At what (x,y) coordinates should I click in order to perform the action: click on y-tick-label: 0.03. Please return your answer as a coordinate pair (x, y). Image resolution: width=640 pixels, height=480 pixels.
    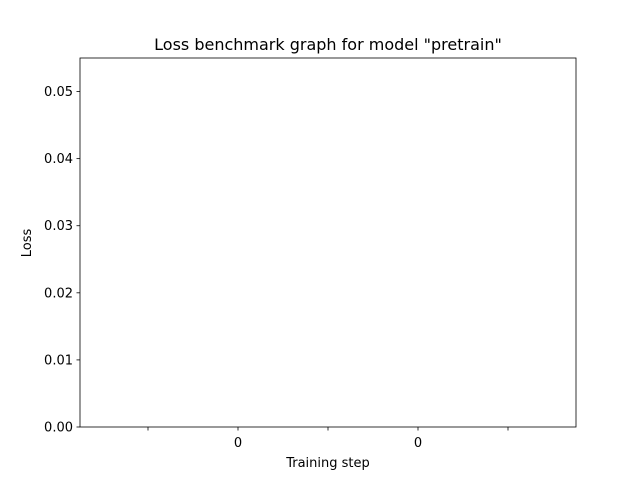
    Looking at the image, I should click on (58, 226).